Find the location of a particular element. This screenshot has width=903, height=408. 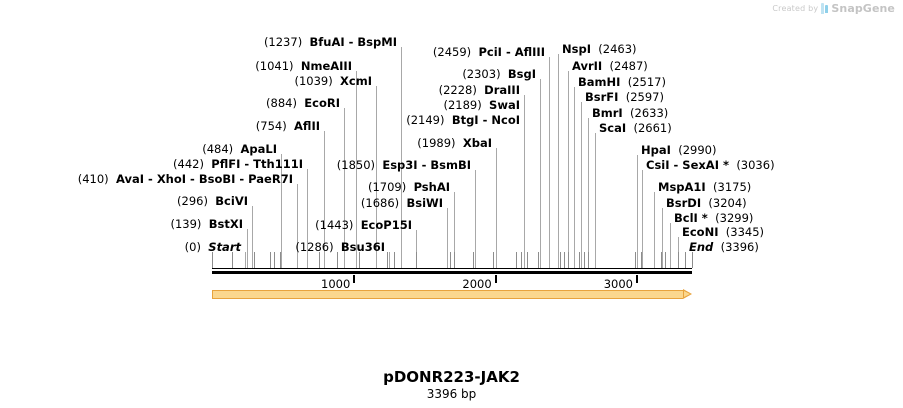

restriction-site-label: CsiI - SexAI * (3036) is located at coordinates (710, 165).